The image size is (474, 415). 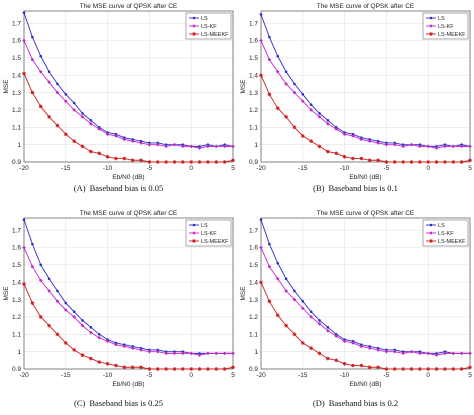 I want to click on y-axis-label: MSE, so click(x=6, y=293).